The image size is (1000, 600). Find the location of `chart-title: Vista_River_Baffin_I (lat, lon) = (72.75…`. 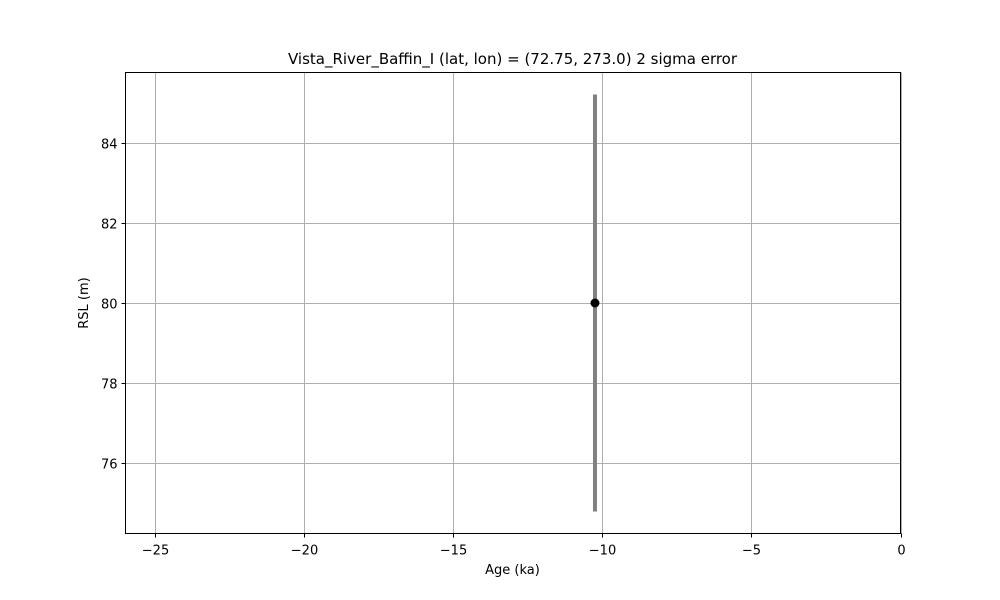

chart-title: Vista_River_Baffin_I (lat, lon) = (72.75… is located at coordinates (513, 59).